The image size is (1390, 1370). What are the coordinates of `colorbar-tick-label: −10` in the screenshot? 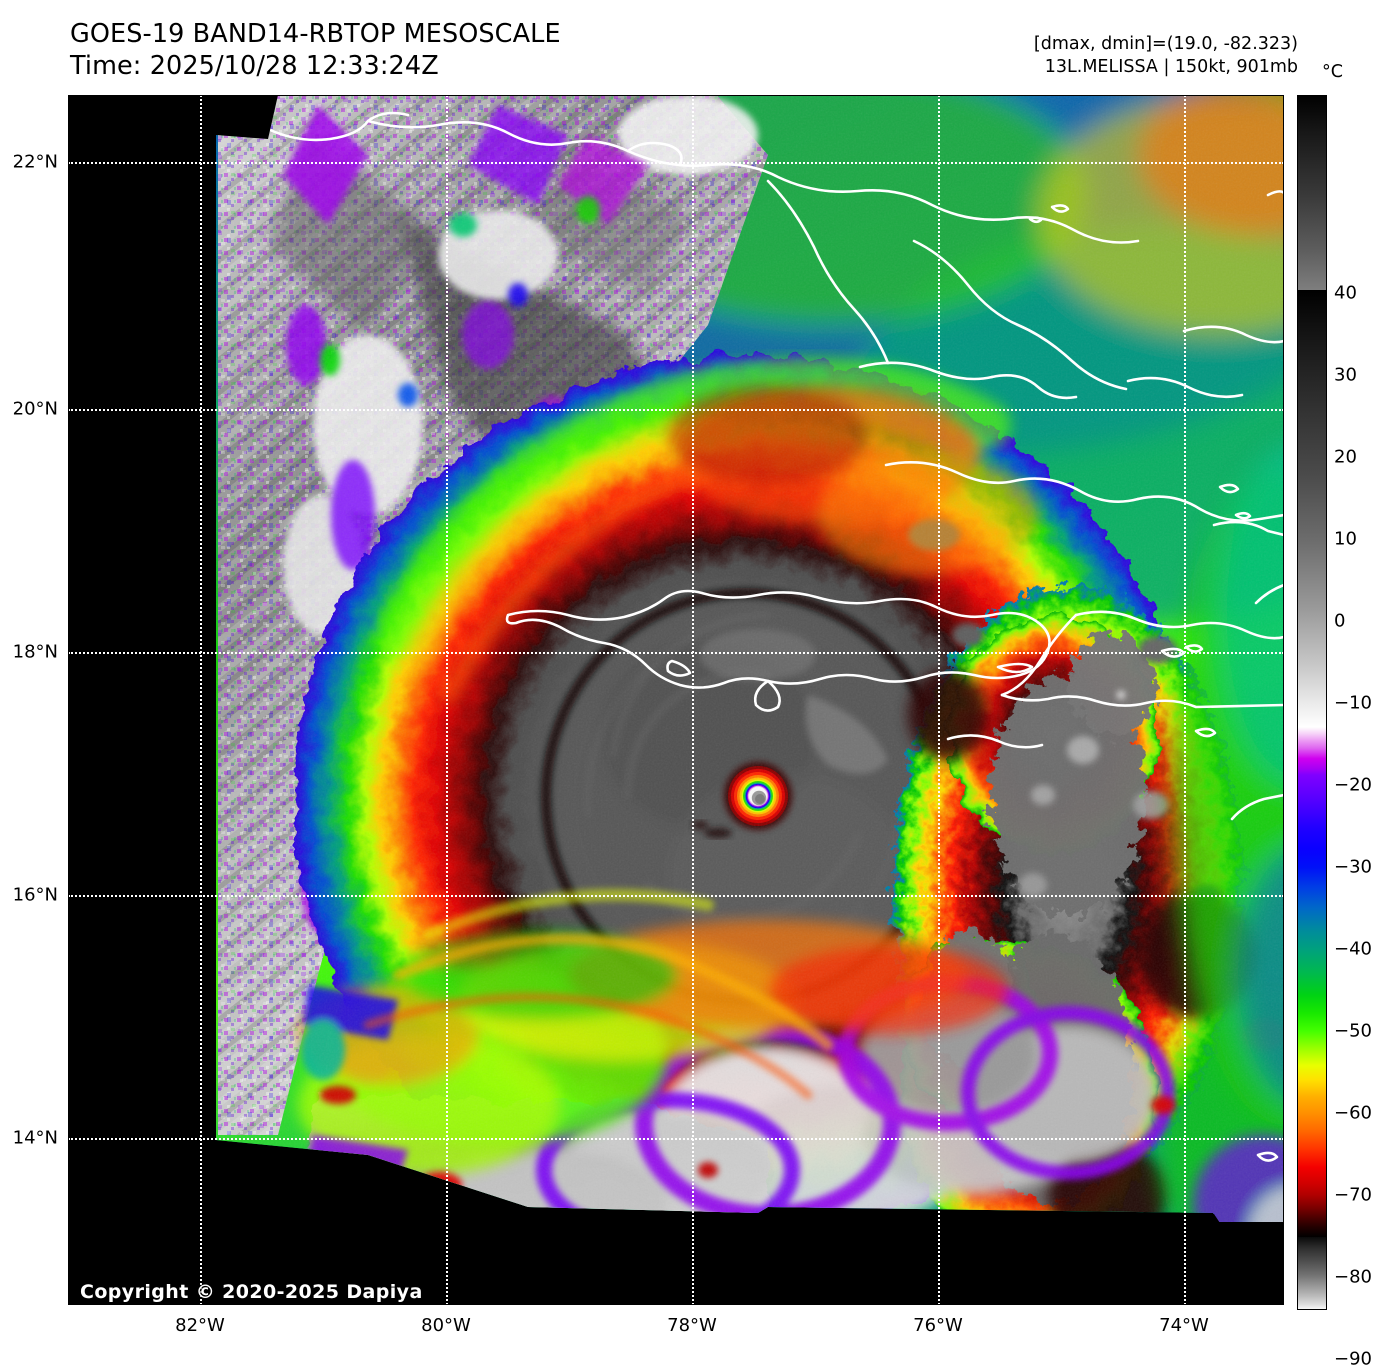 It's located at (1353, 703).